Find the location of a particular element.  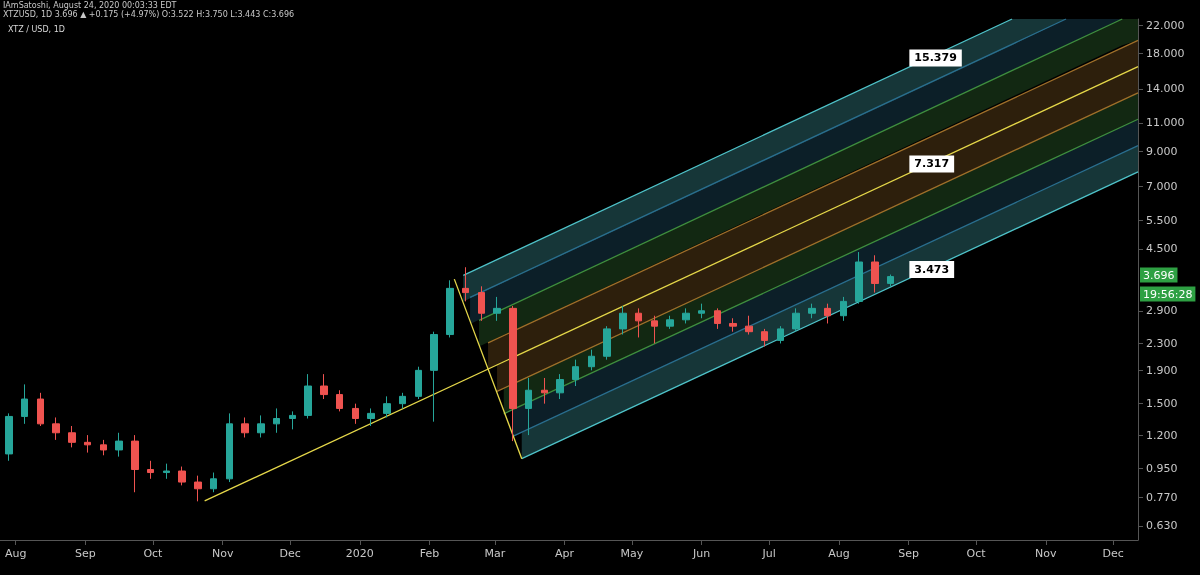

y-tick-label: 2.900 is located at coordinates (1162, 311).